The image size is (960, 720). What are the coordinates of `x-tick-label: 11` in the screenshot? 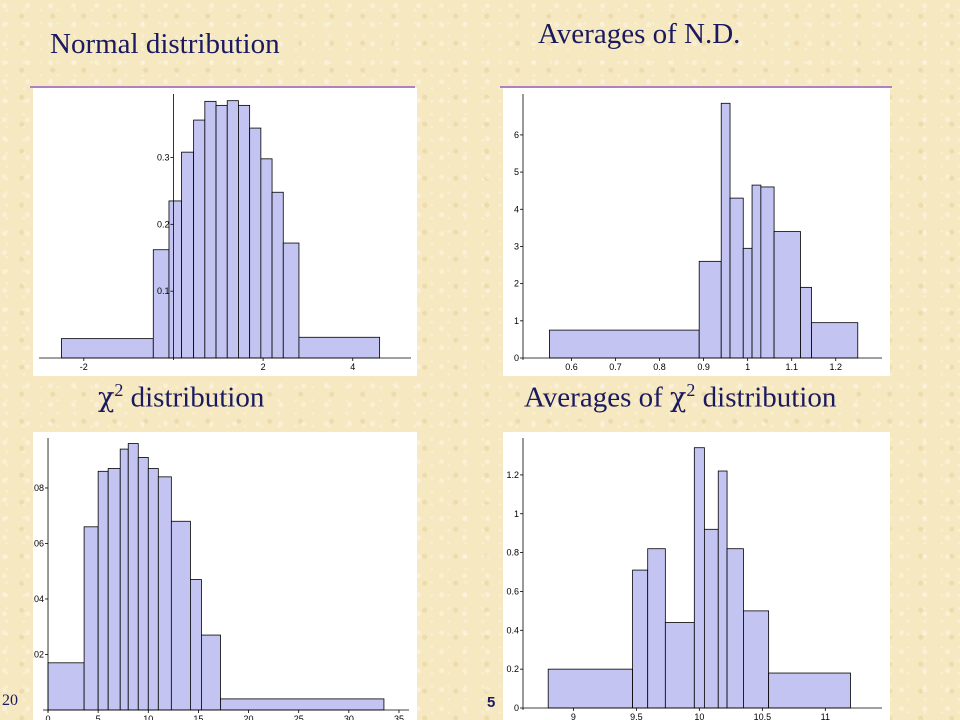 It's located at (825, 716).